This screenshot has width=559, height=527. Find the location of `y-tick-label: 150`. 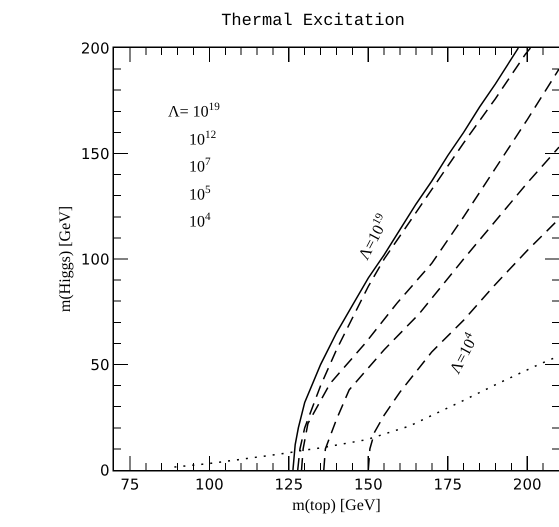

y-tick-label: 150 is located at coordinates (95, 153).